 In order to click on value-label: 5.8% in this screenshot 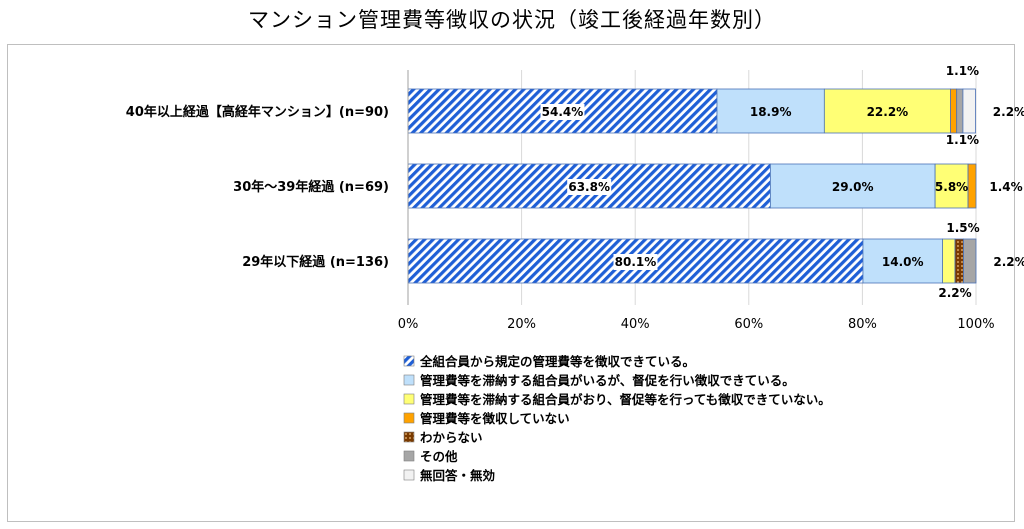, I will do `click(951, 187)`.